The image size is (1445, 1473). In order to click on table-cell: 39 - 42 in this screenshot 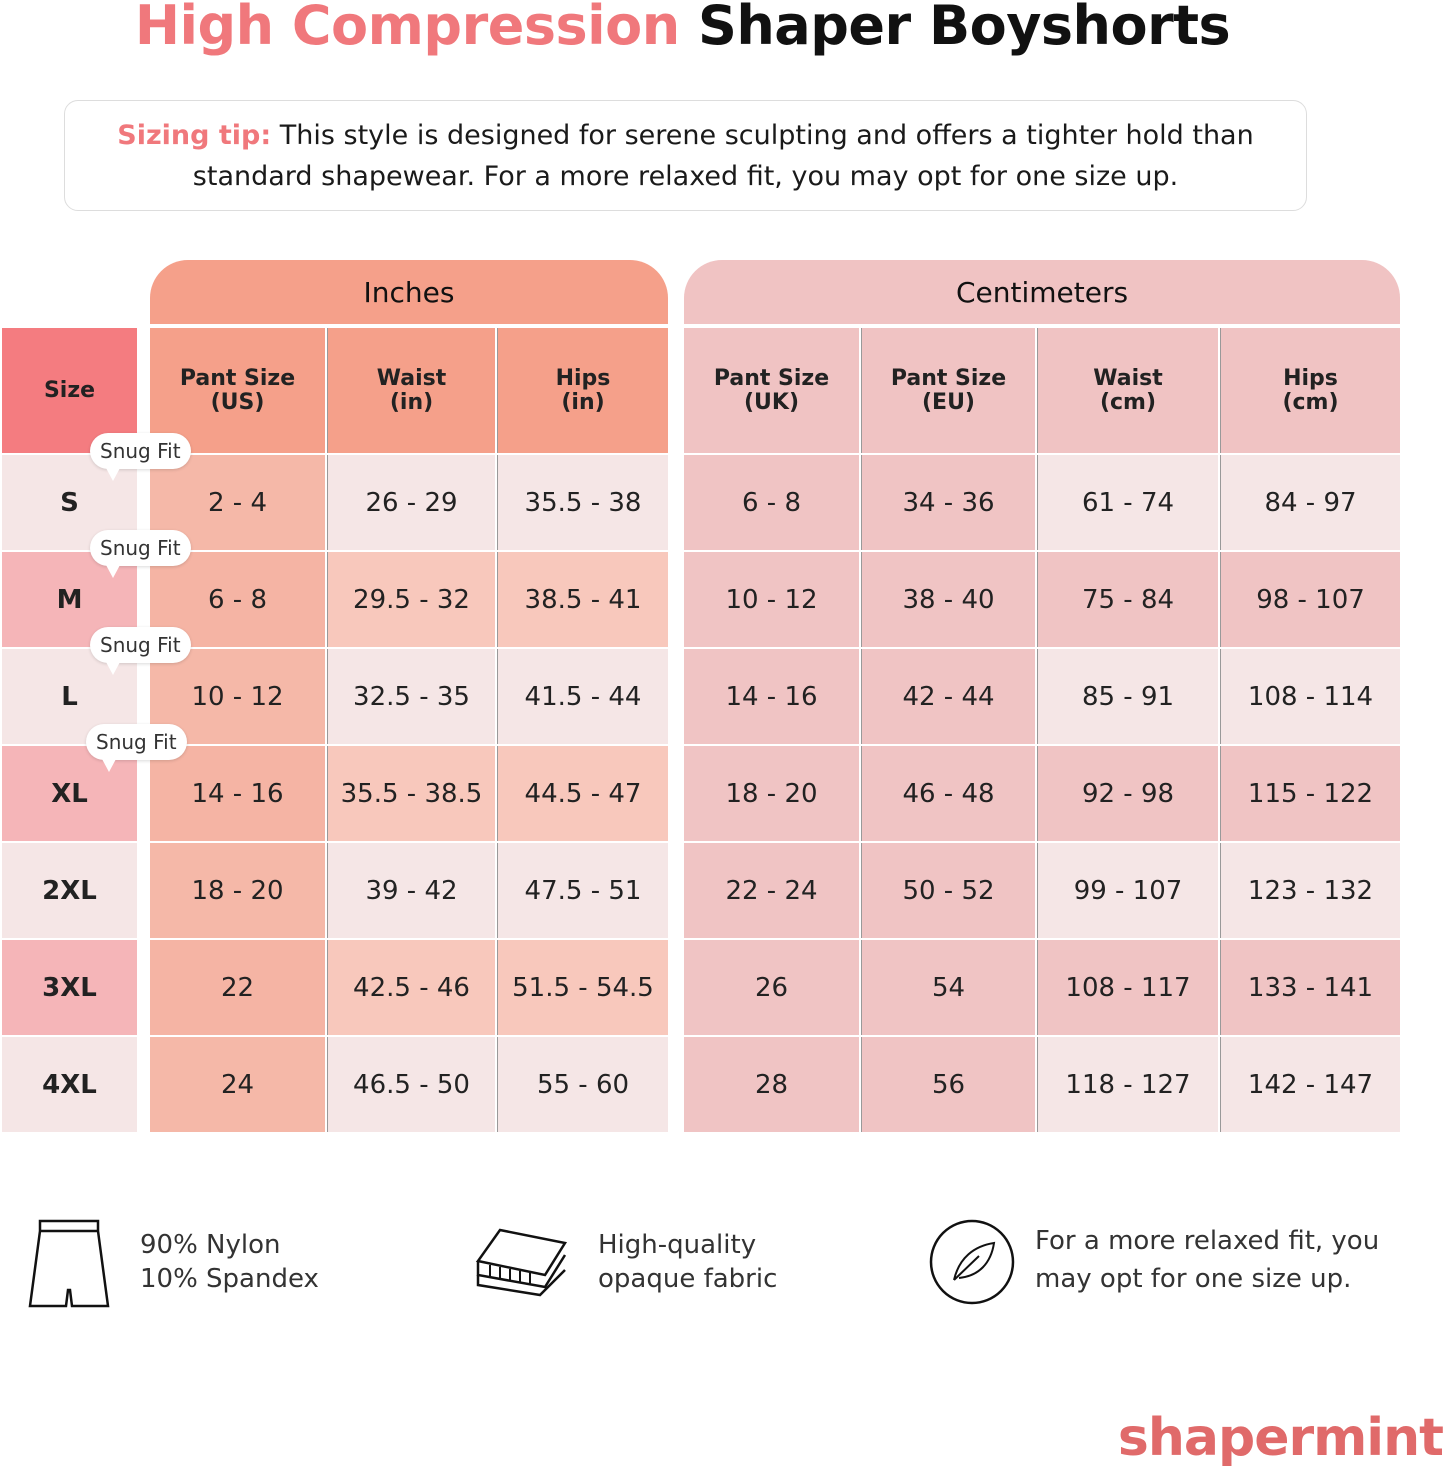, I will do `click(411, 890)`.